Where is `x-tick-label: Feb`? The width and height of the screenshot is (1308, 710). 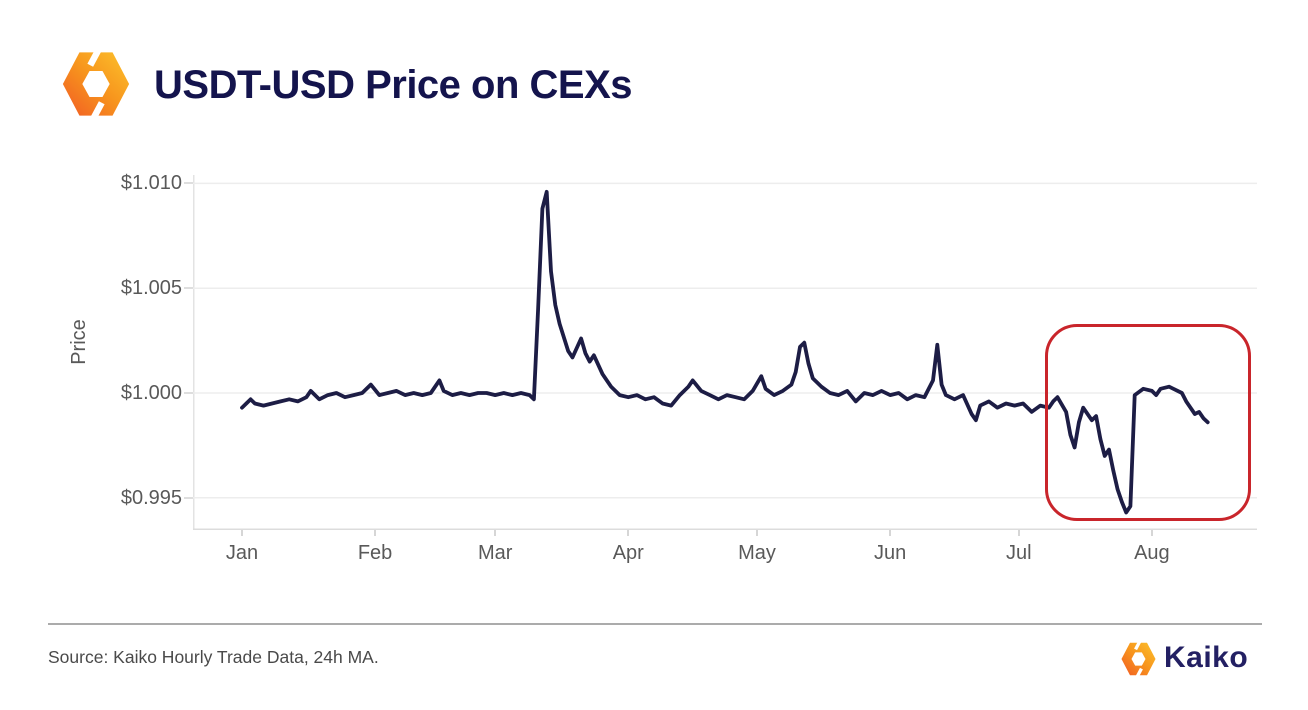 x-tick-label: Feb is located at coordinates (375, 553).